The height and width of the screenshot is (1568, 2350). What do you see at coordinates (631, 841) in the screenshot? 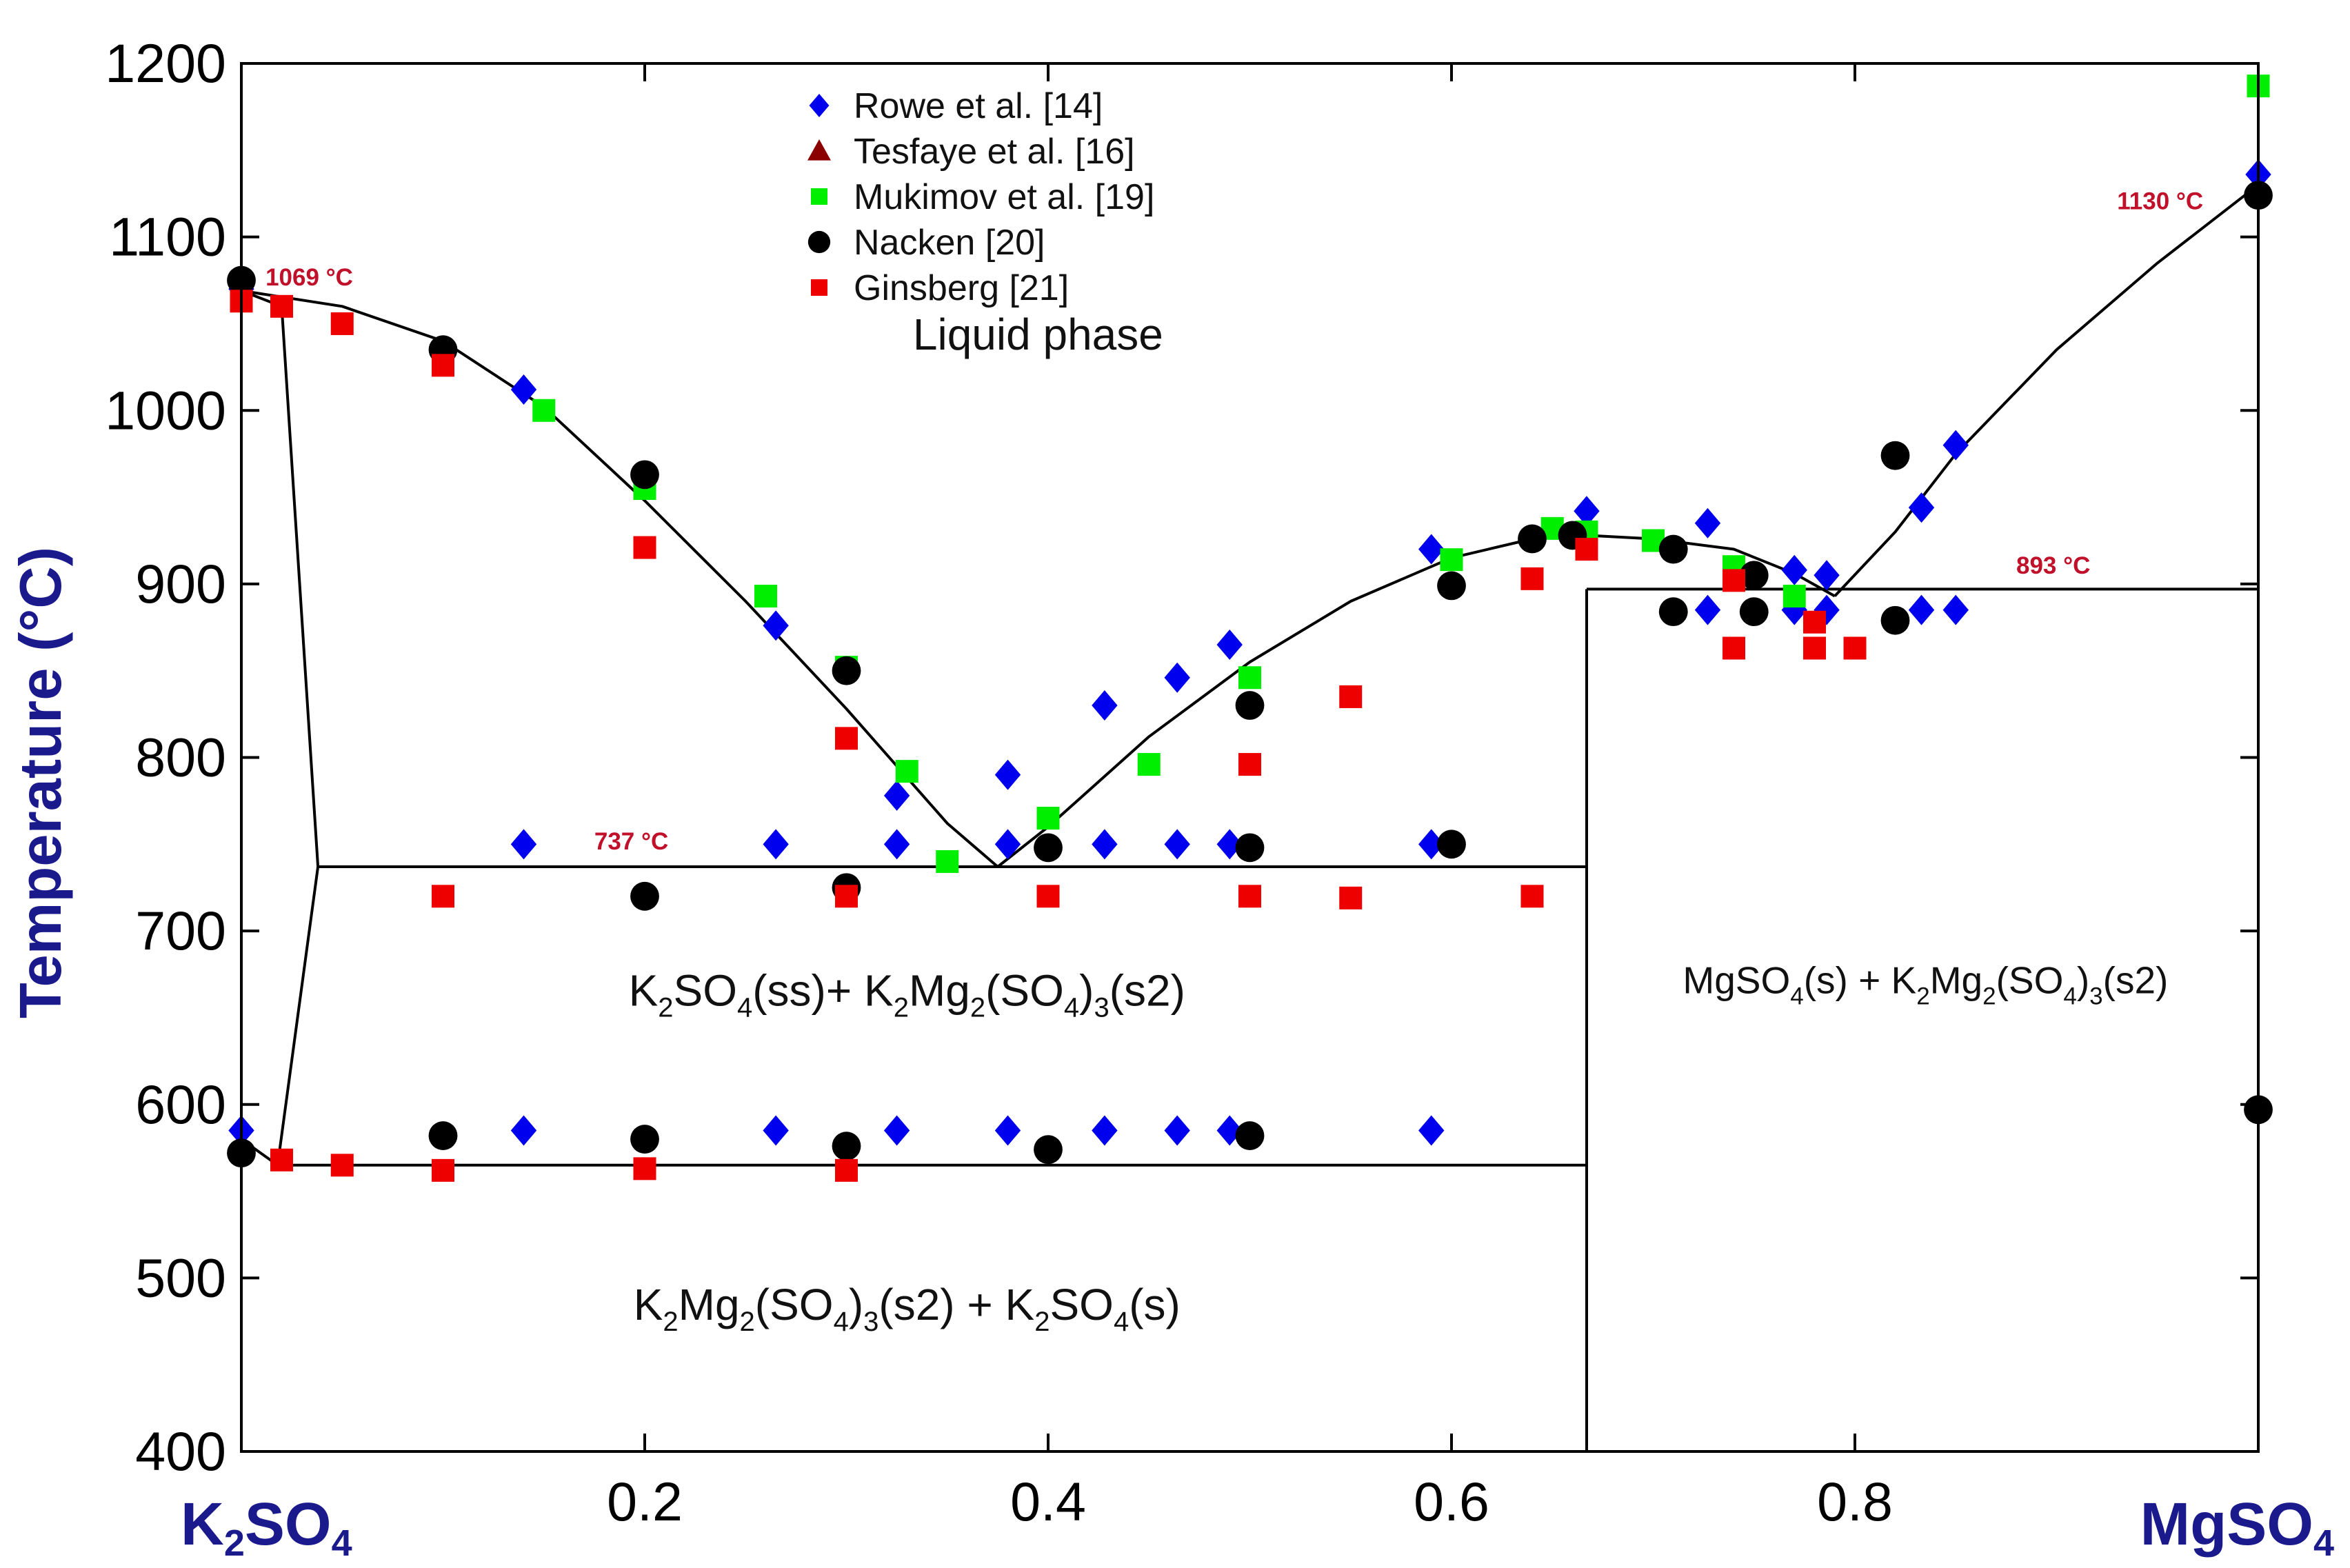
I see `temp-annotation: 737 °C` at bounding box center [631, 841].